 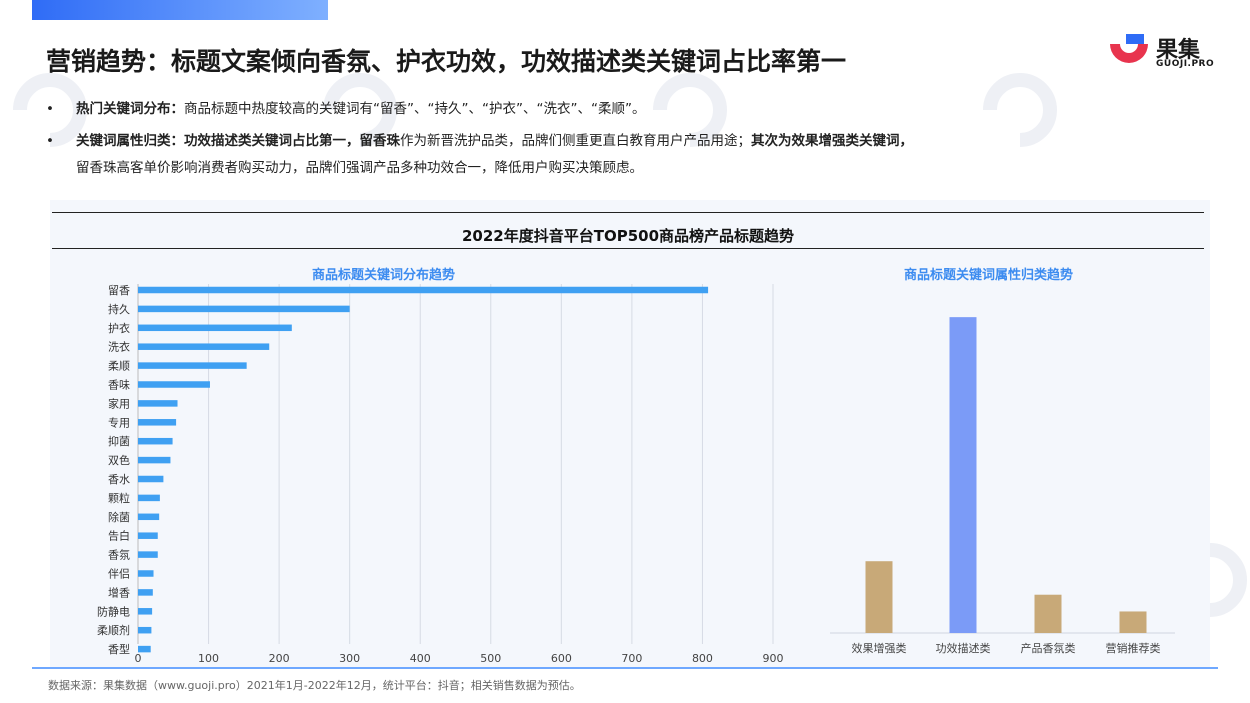 I want to click on x-tick-label: 500, so click(x=490, y=658).